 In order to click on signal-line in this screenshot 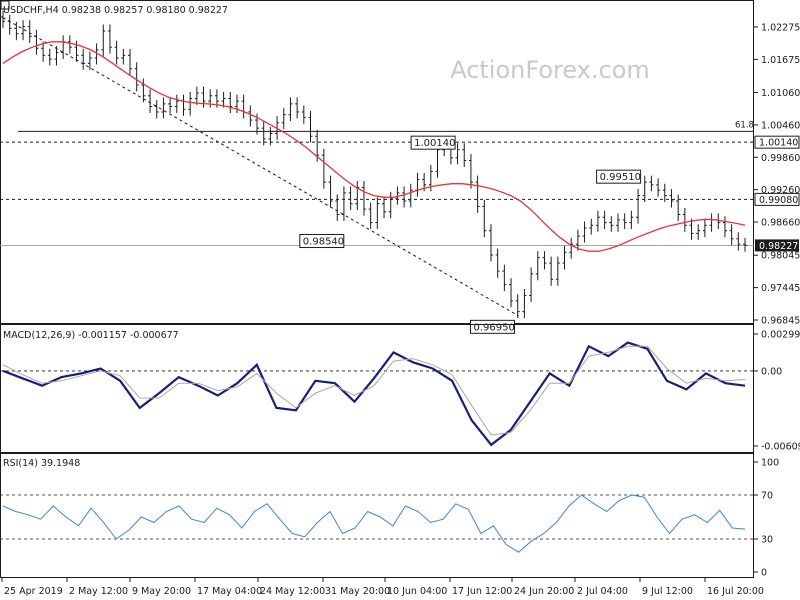, I will do `click(374, 390)`.